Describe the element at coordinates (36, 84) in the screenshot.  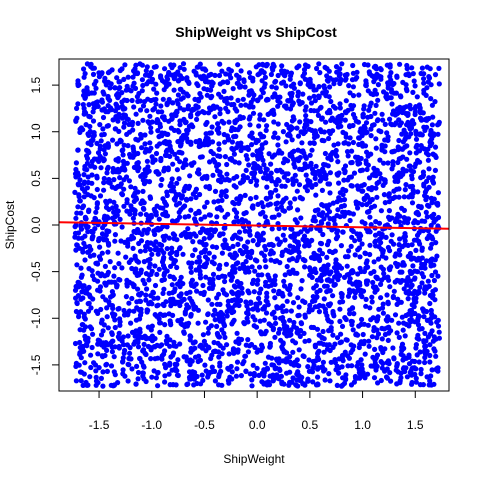
I see `y-tick-label: 1.5` at that location.